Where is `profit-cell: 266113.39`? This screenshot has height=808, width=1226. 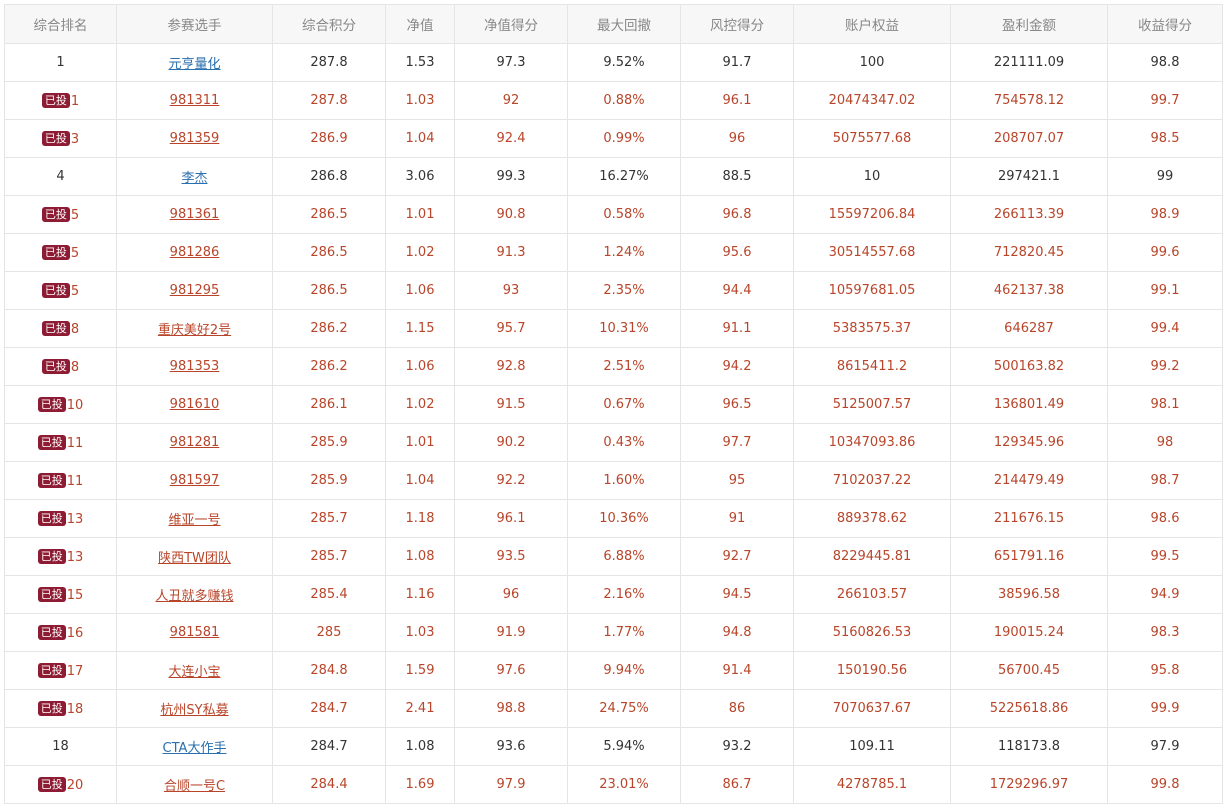 profit-cell: 266113.39 is located at coordinates (1029, 214).